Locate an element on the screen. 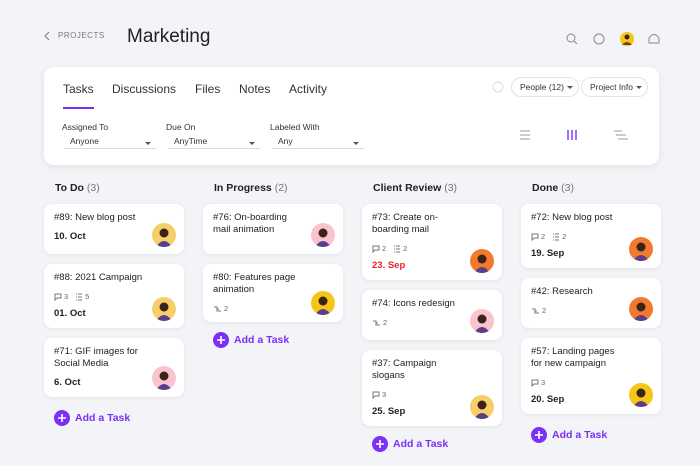 The height and width of the screenshot is (466, 700). column-header: In Progress (2) is located at coordinates (273, 193).